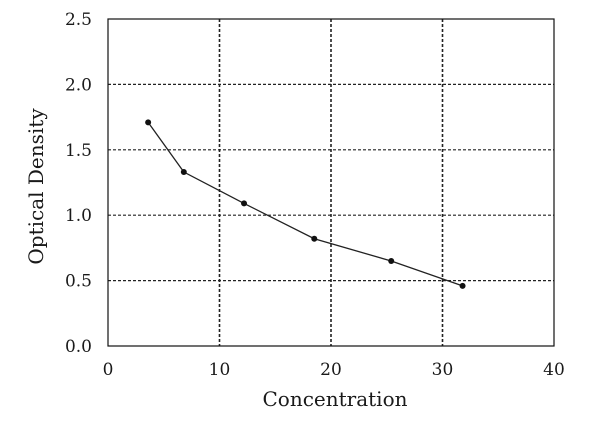 The height and width of the screenshot is (423, 600). Describe the element at coordinates (78, 20) in the screenshot. I see `y-tick-label: 2.5` at that location.